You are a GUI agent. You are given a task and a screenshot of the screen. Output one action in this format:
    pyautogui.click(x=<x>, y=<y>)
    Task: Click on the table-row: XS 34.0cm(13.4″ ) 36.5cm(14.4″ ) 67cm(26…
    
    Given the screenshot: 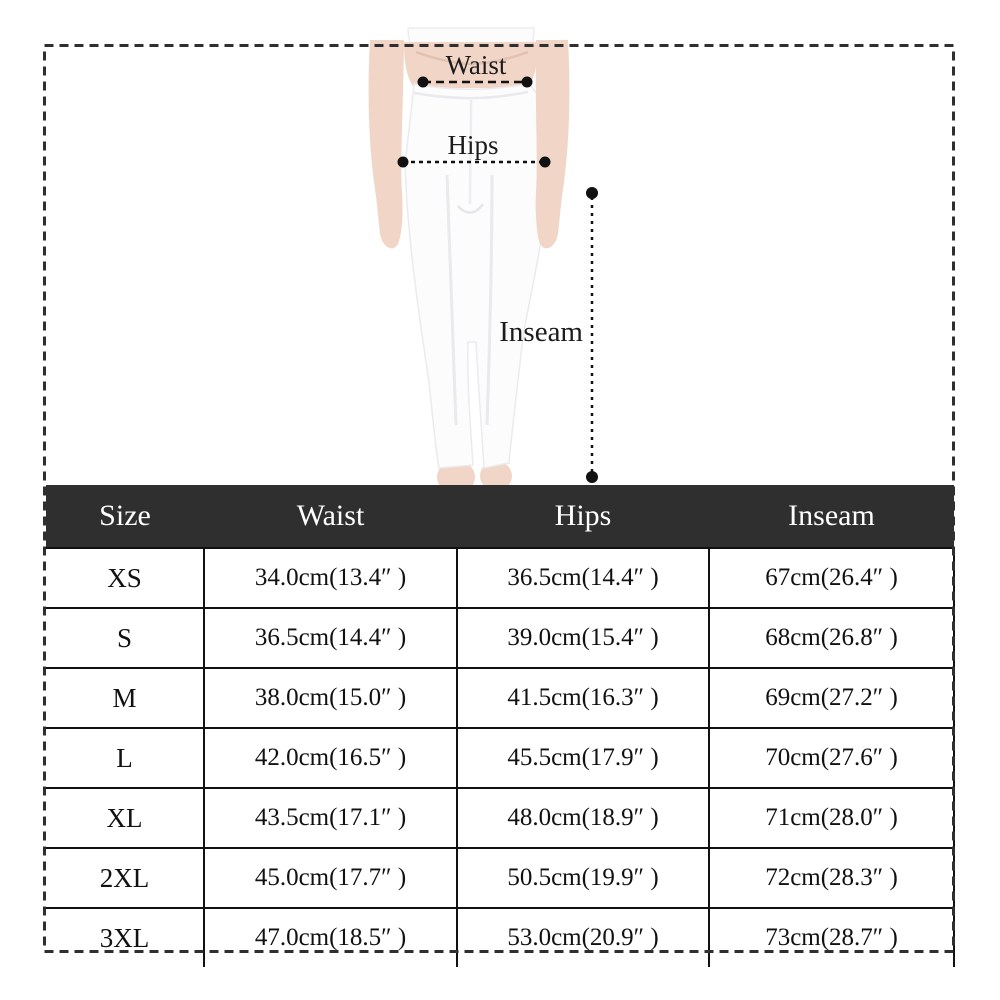 What is the action you would take?
    pyautogui.click(x=500, y=578)
    